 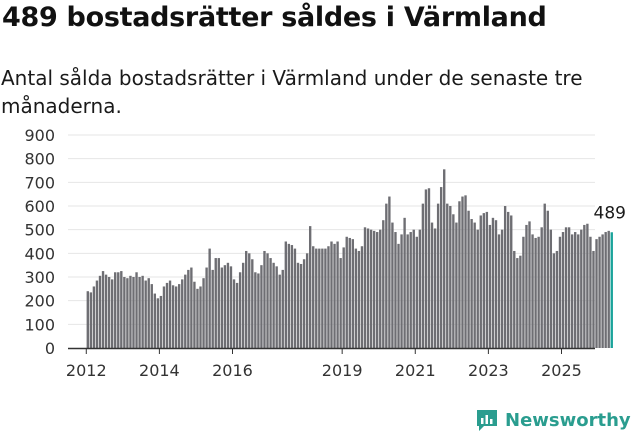 What do you see at coordinates (553, 420) in the screenshot?
I see `newsworthy-brand: Newsworthy` at bounding box center [553, 420].